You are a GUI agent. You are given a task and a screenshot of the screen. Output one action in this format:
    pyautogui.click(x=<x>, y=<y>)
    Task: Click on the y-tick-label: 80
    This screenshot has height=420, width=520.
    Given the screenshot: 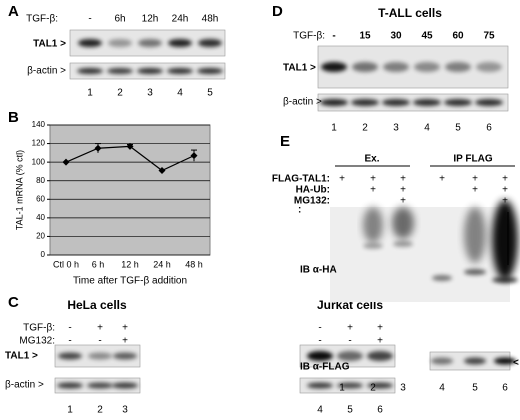 What is the action you would take?
    pyautogui.click(x=40, y=180)
    